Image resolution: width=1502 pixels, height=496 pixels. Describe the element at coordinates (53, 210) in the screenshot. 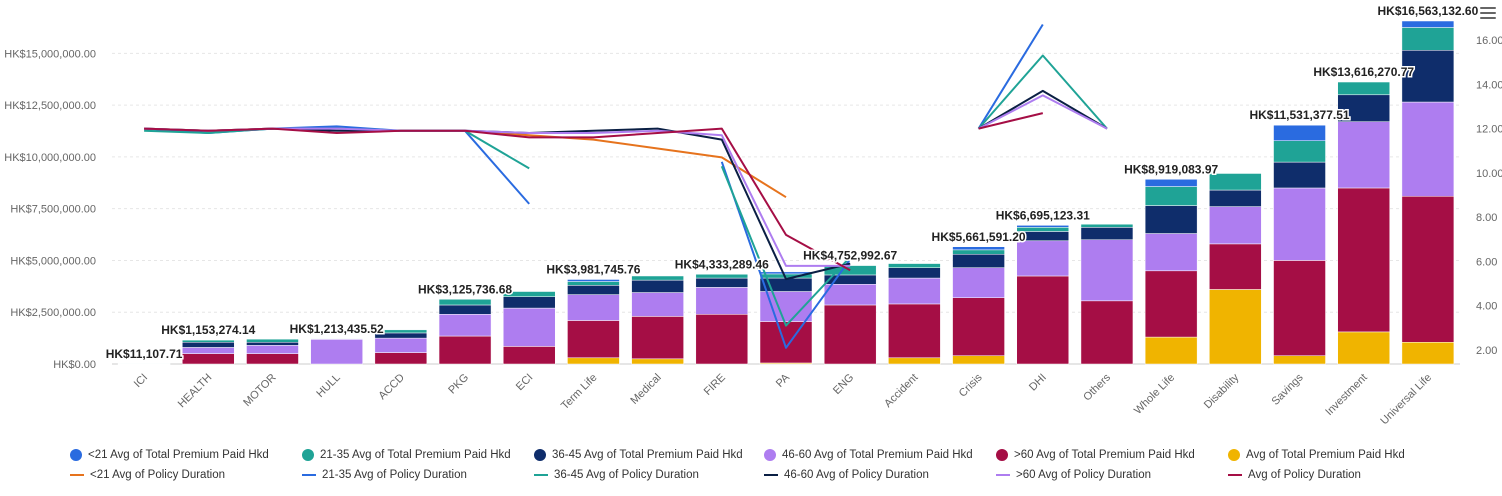

I see `y-left-tick-label: HK$7,500,000.00` at that location.